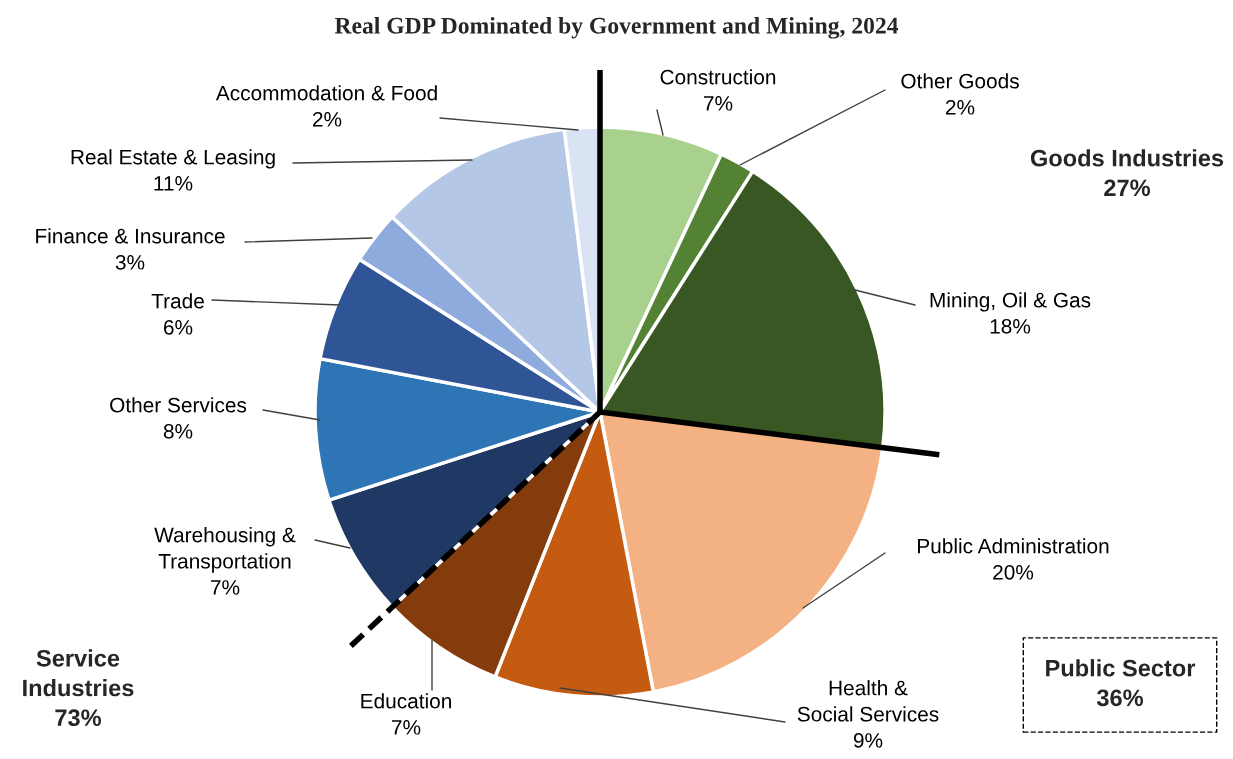 The height and width of the screenshot is (759, 1233). What do you see at coordinates (616, 28) in the screenshot?
I see `chart-title: Real GDP Dominated by Government and Mining, 2024` at bounding box center [616, 28].